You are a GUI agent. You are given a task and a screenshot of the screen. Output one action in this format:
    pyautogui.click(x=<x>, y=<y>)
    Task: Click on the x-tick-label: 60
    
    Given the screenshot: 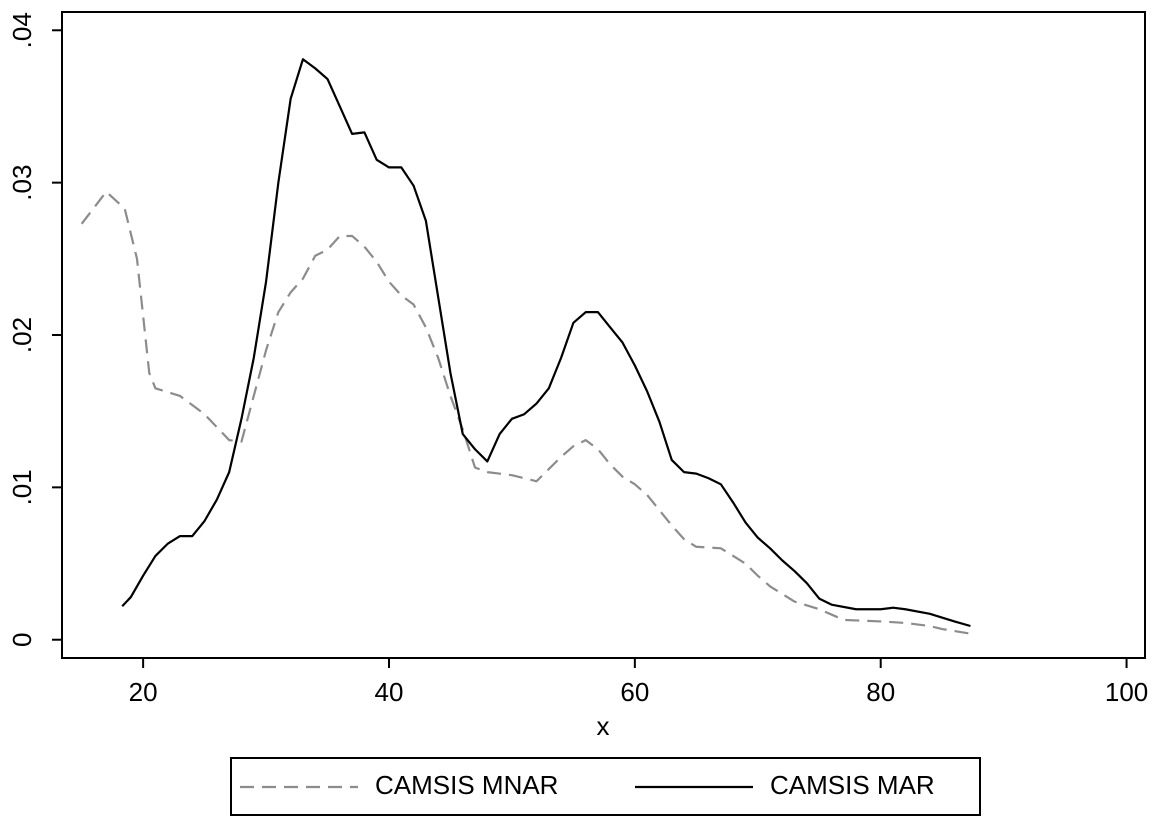 What is the action you would take?
    pyautogui.click(x=634, y=692)
    